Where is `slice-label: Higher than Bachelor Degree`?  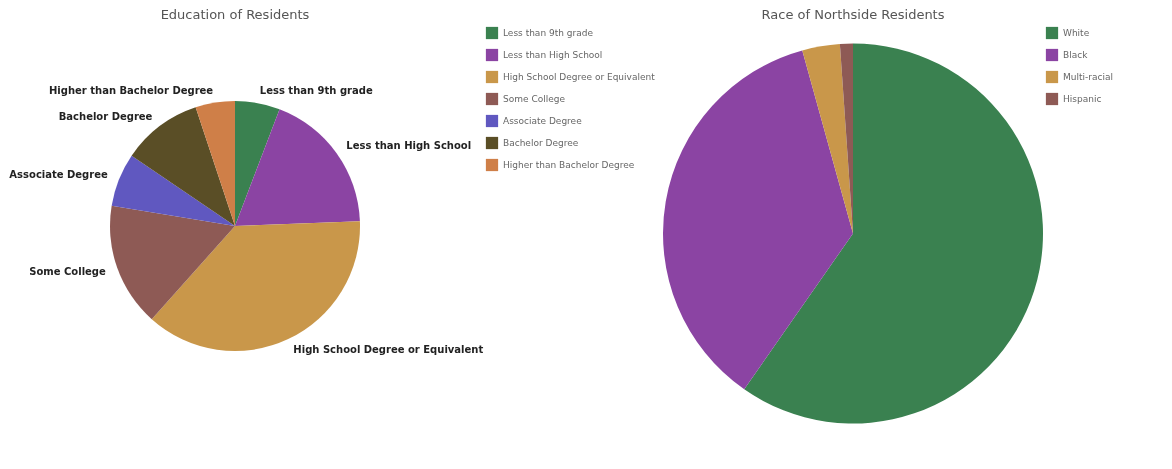 slice-label: Higher than Bachelor Degree is located at coordinates (131, 90).